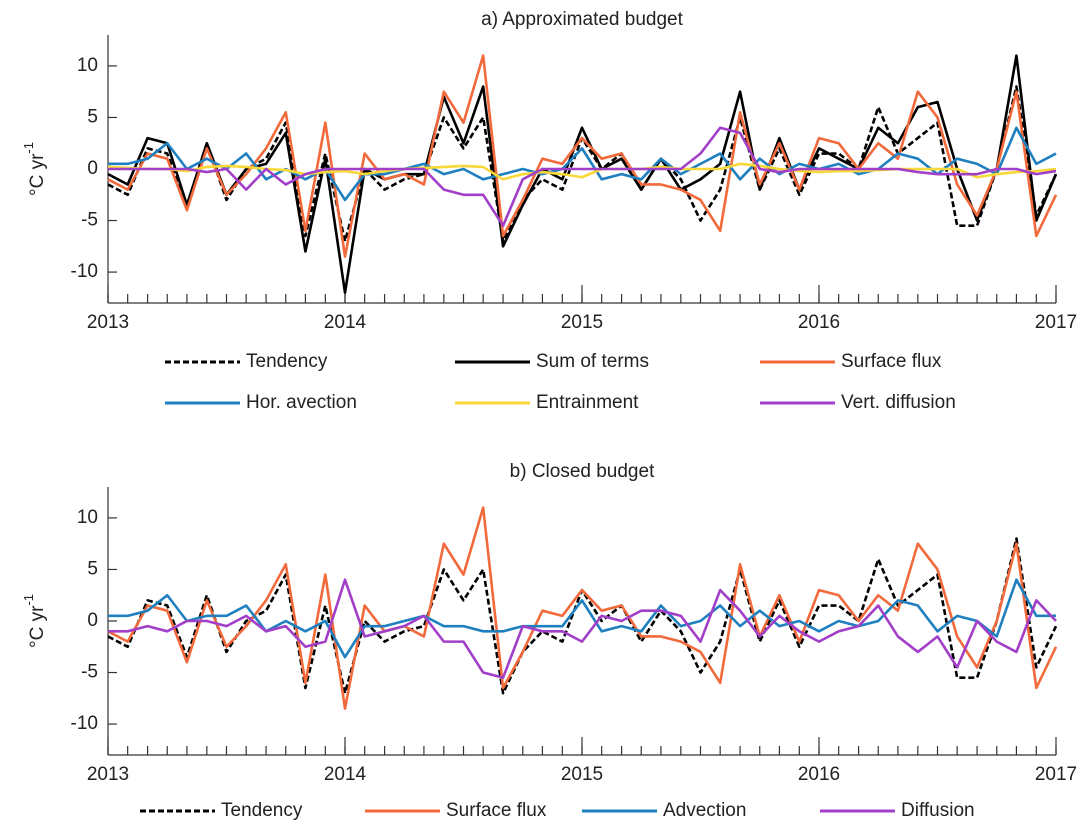 The image size is (1089, 832). What do you see at coordinates (938, 810) in the screenshot?
I see `legend-label: Diffusion` at bounding box center [938, 810].